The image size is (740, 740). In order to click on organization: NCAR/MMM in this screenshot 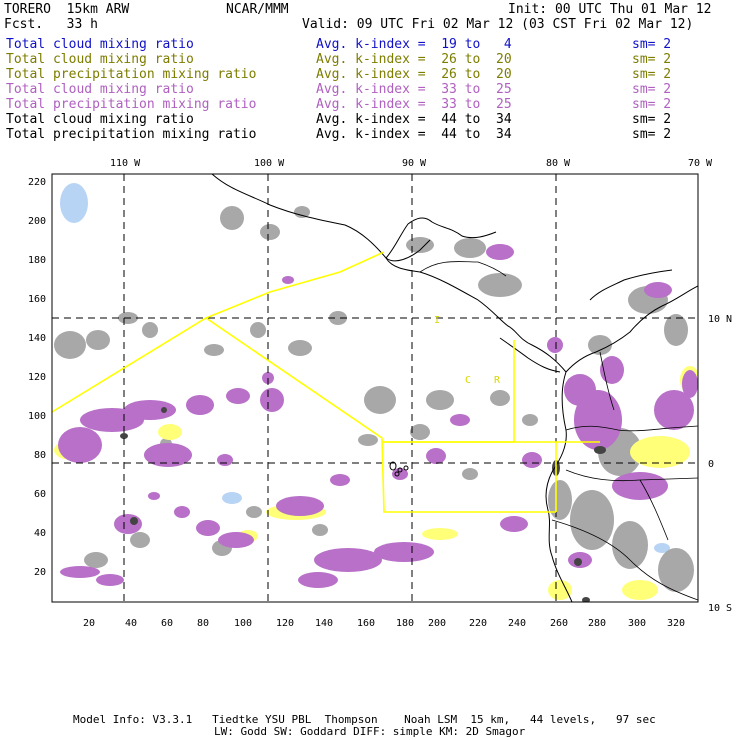, I will do `click(257, 9)`.